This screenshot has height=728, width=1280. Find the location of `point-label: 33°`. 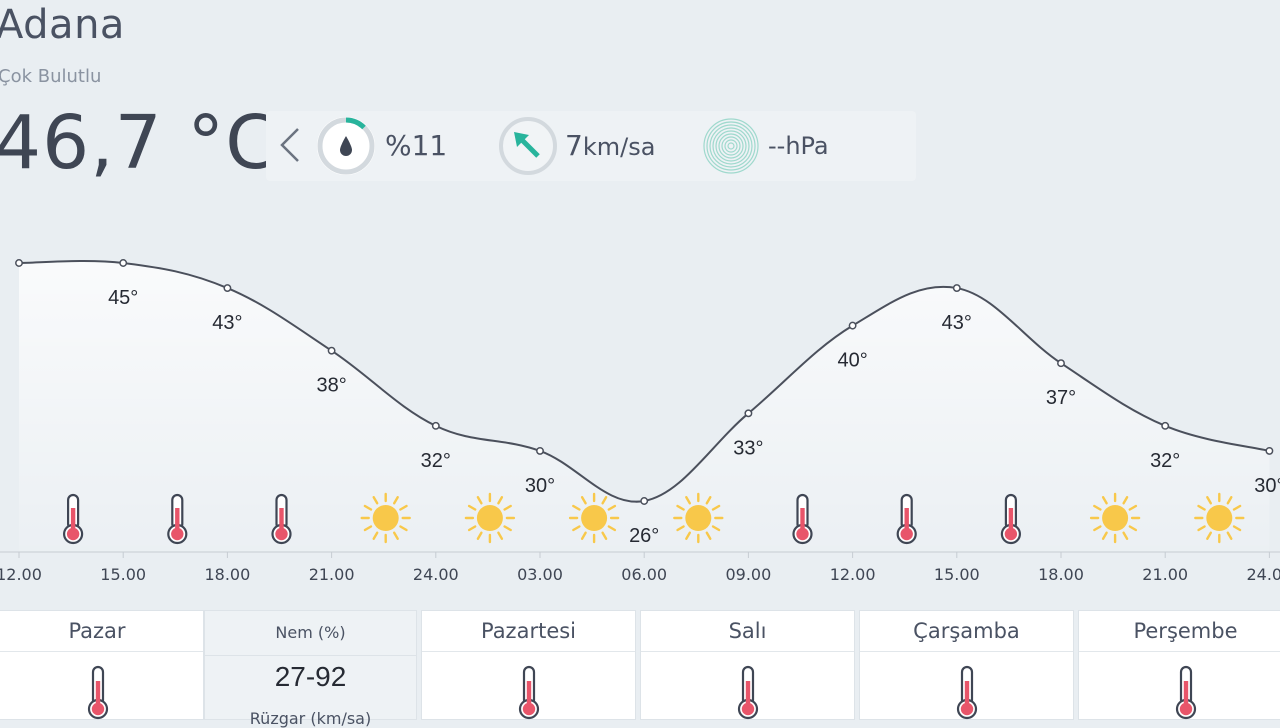

point-label: 33° is located at coordinates (748, 448).